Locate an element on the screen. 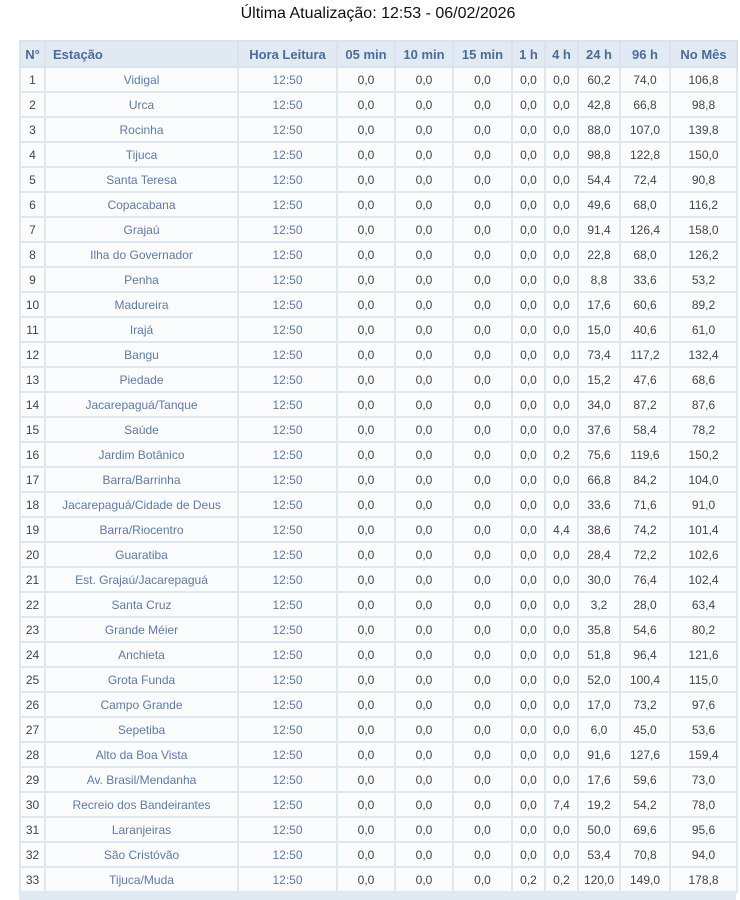 The height and width of the screenshot is (900, 740). cell-rain-24h: 91,6 is located at coordinates (599, 754).